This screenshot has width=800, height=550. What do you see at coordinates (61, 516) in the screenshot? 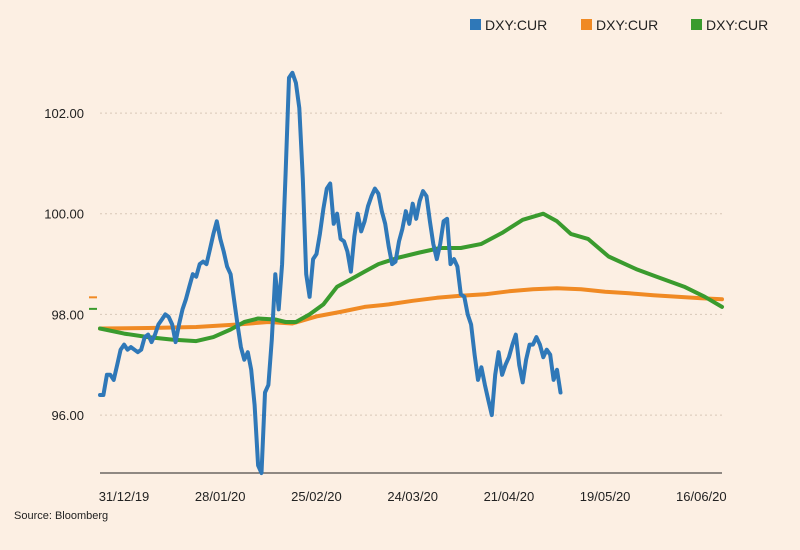
I see `source-note: Source: Bloomberg` at bounding box center [61, 516].